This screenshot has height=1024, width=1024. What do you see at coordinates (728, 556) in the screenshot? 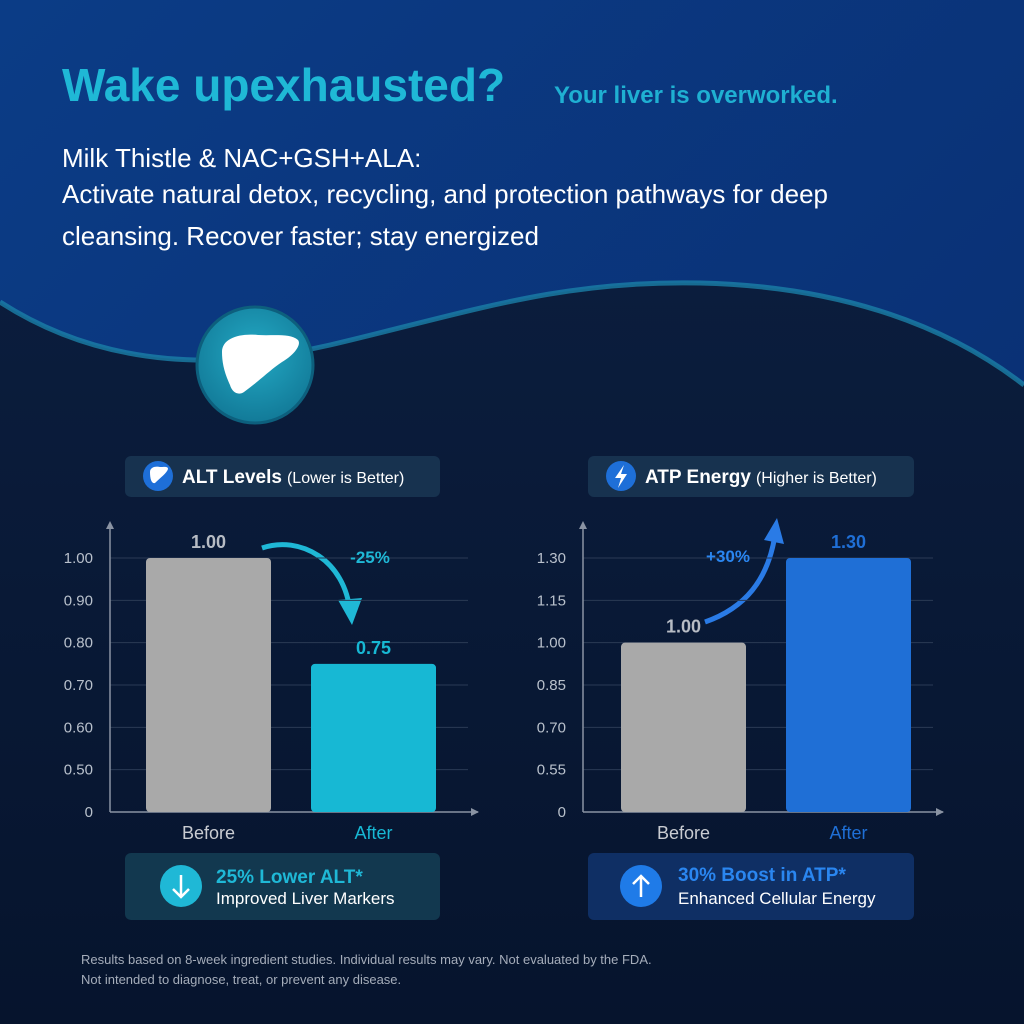
I see `annotation: +30%` at bounding box center [728, 556].